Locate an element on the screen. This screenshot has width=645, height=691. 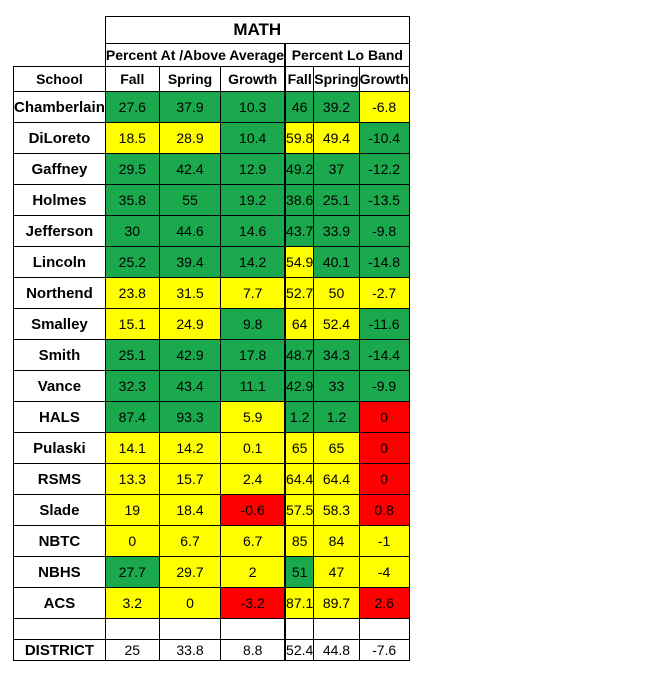
lo-band-growth-cell: -13.5 is located at coordinates (384, 200).